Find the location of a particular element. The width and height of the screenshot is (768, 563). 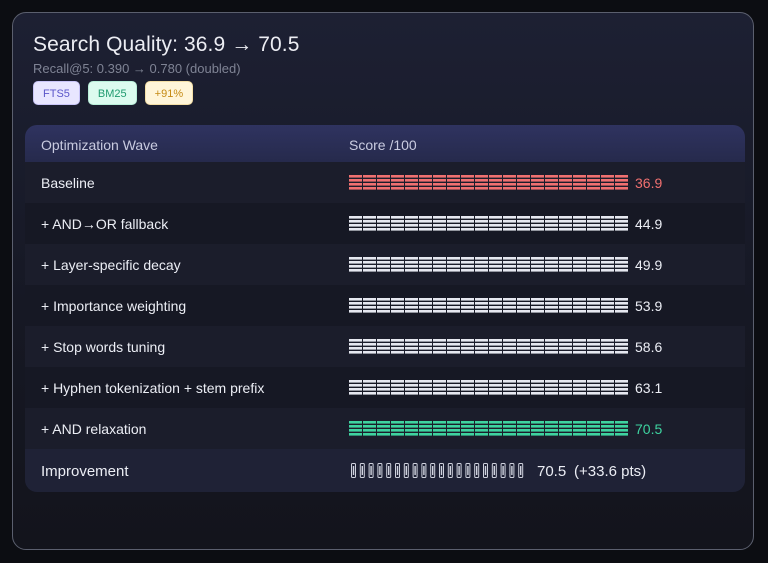

badge-bm25: BM25 is located at coordinates (112, 93).